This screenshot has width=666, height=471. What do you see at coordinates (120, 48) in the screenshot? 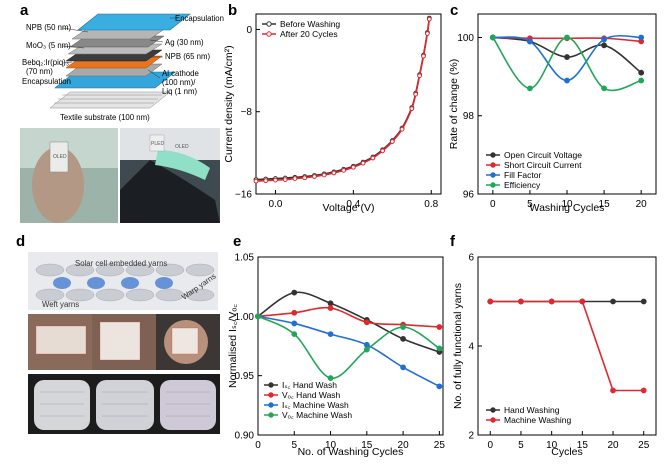
I see `layer-leader-lines` at bounding box center [120, 48].